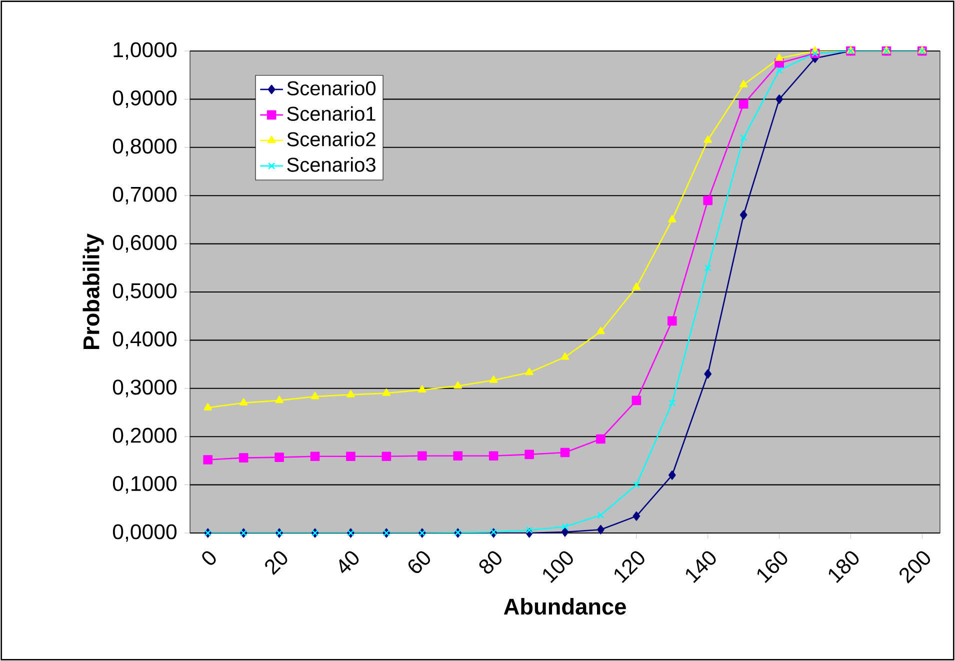 This screenshot has width=955, height=661. Describe the element at coordinates (772, 567) in the screenshot. I see `x-tick-label: 160` at that location.